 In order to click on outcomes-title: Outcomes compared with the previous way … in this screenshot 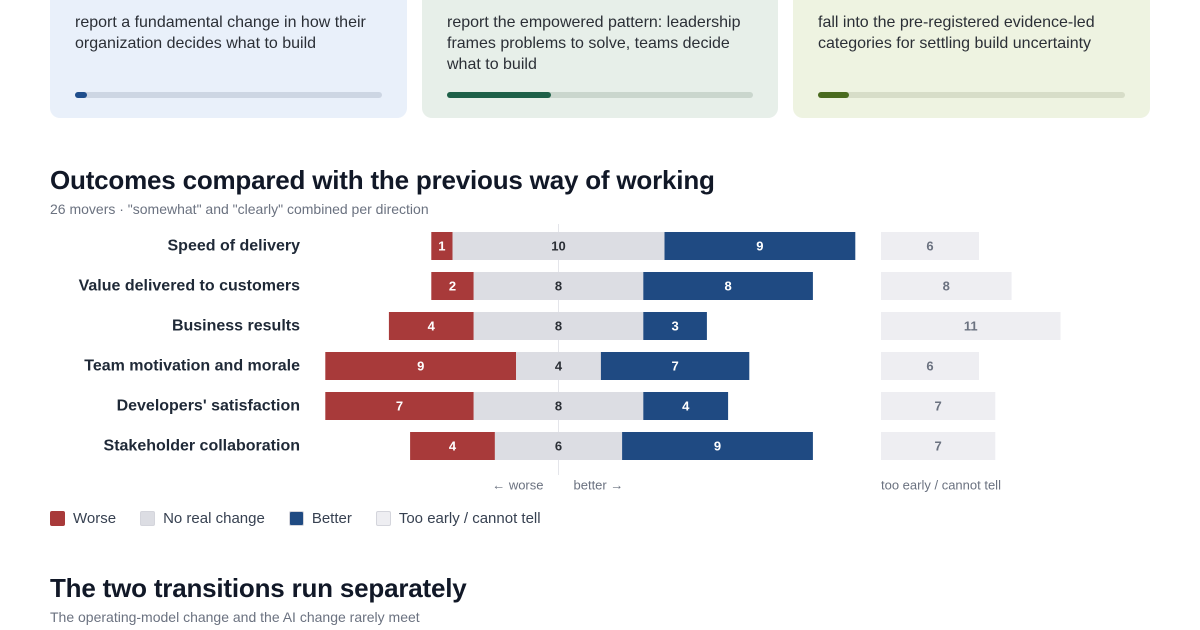, I will do `click(382, 180)`.